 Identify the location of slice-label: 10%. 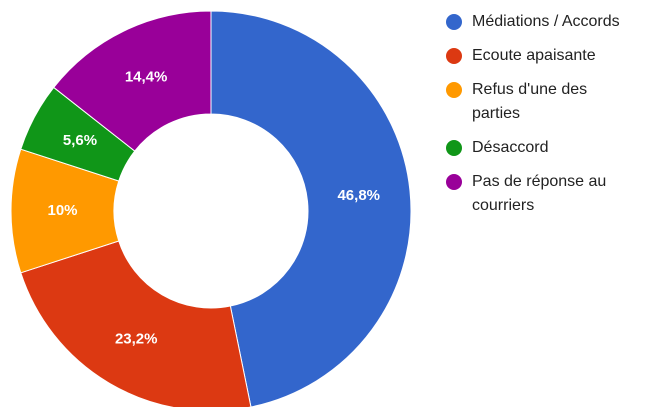
(62, 210).